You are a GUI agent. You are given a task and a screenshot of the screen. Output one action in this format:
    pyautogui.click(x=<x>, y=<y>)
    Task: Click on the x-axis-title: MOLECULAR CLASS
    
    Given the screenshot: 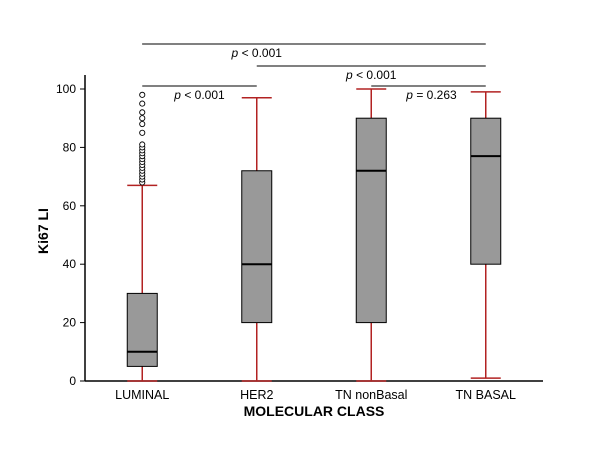 What is the action you would take?
    pyautogui.click(x=314, y=411)
    